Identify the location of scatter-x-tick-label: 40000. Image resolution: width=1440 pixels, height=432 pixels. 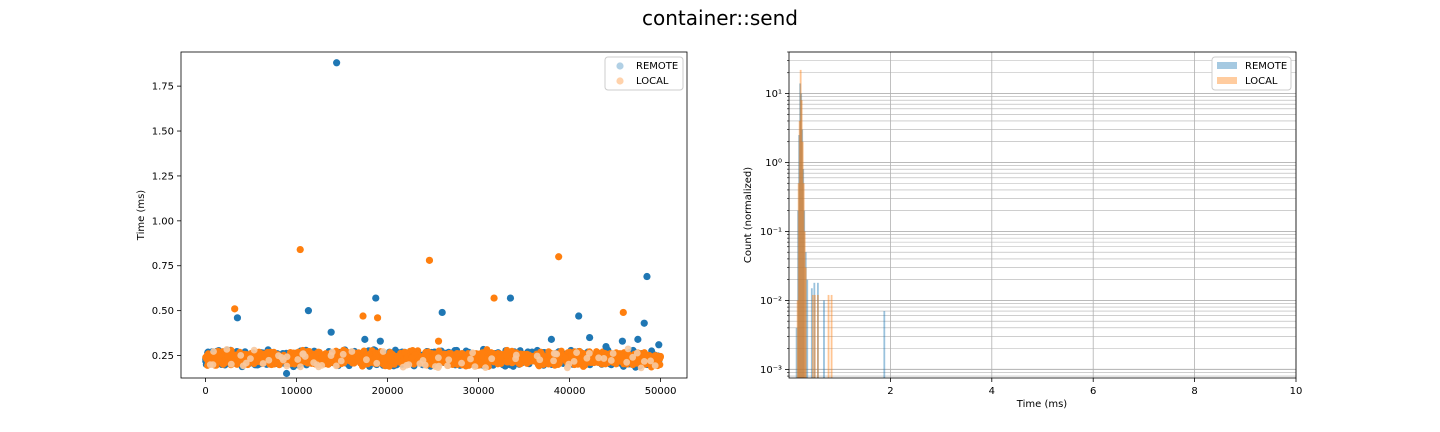
(570, 391).